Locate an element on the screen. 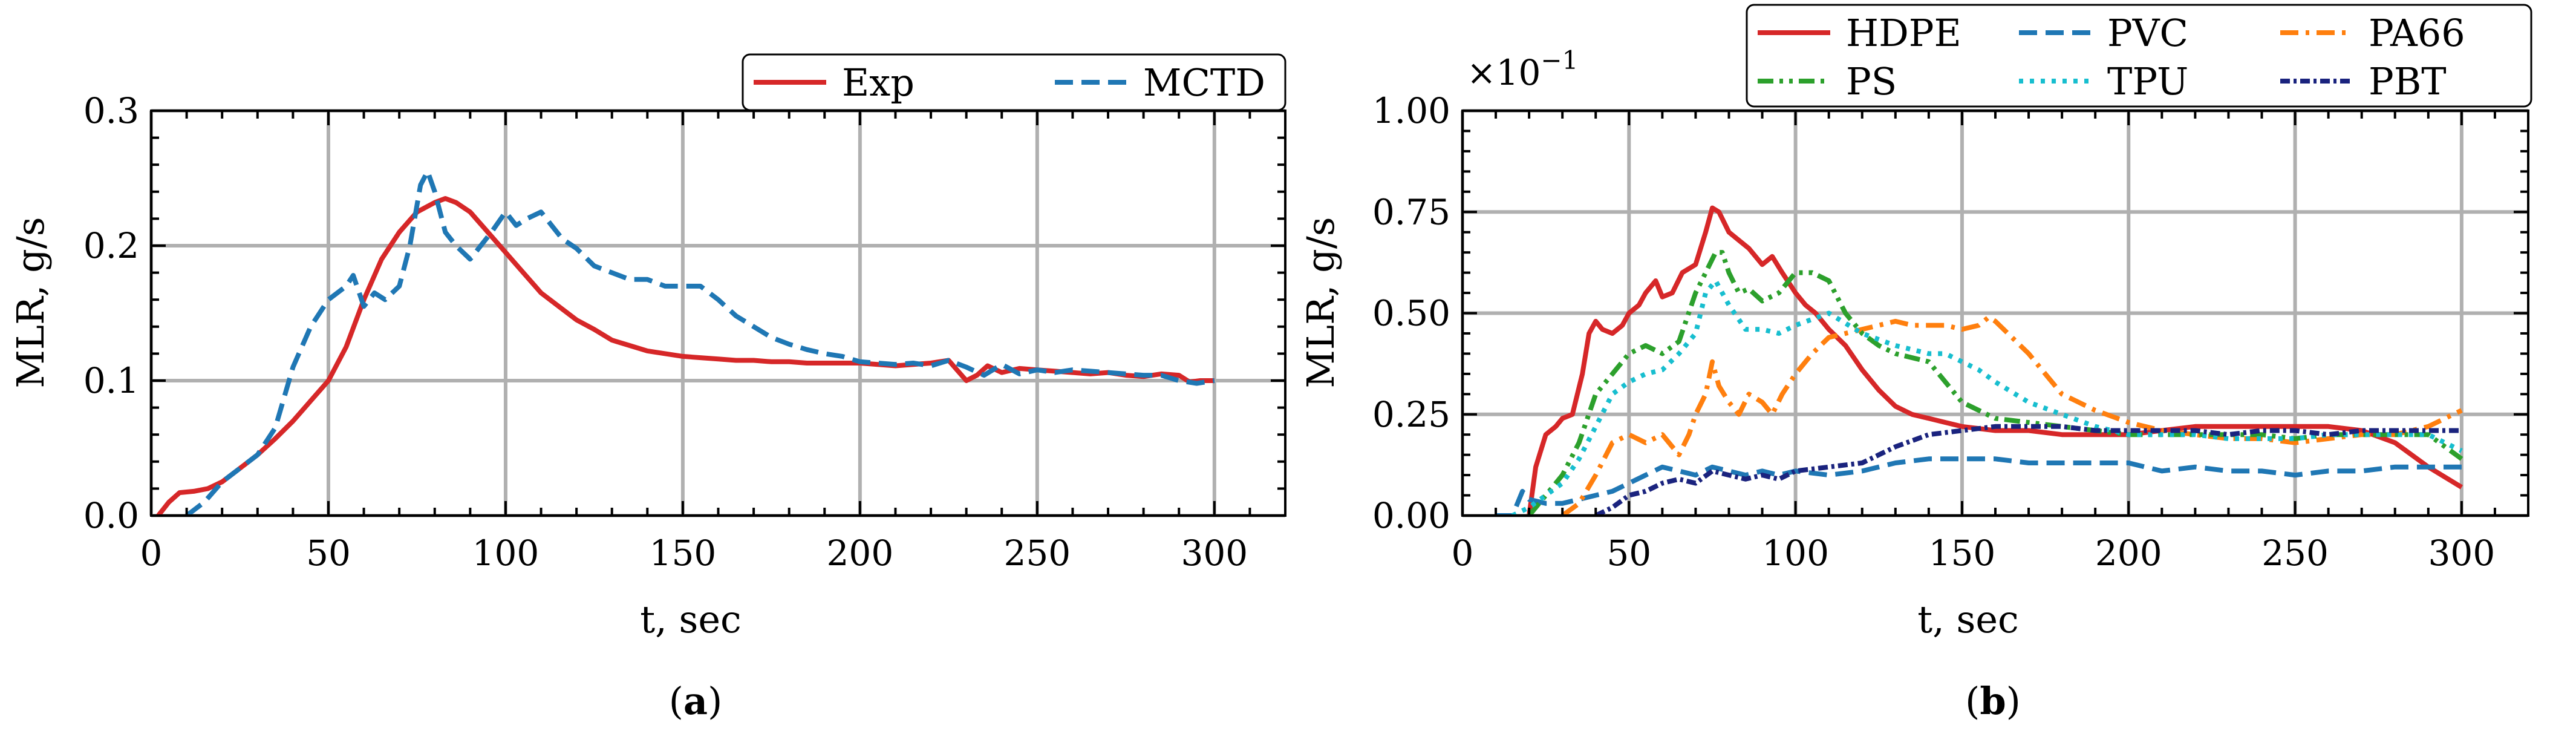 This screenshot has height=731, width=2576. legend-box is located at coordinates (1014, 82).